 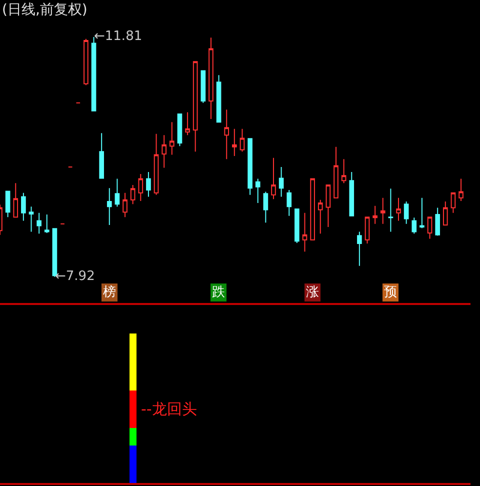 I want to click on annotation: --龙回头, so click(x=169, y=409).